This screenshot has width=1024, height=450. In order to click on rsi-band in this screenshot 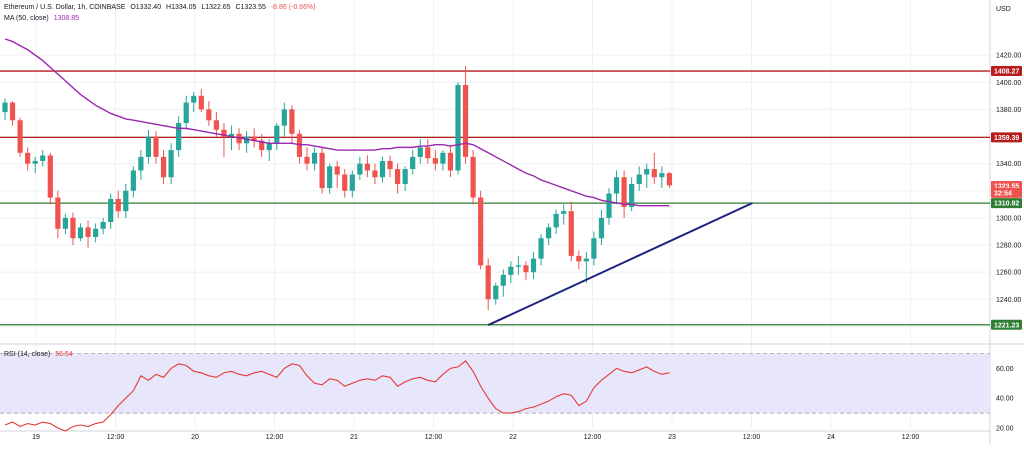, I will do `click(495, 383)`.